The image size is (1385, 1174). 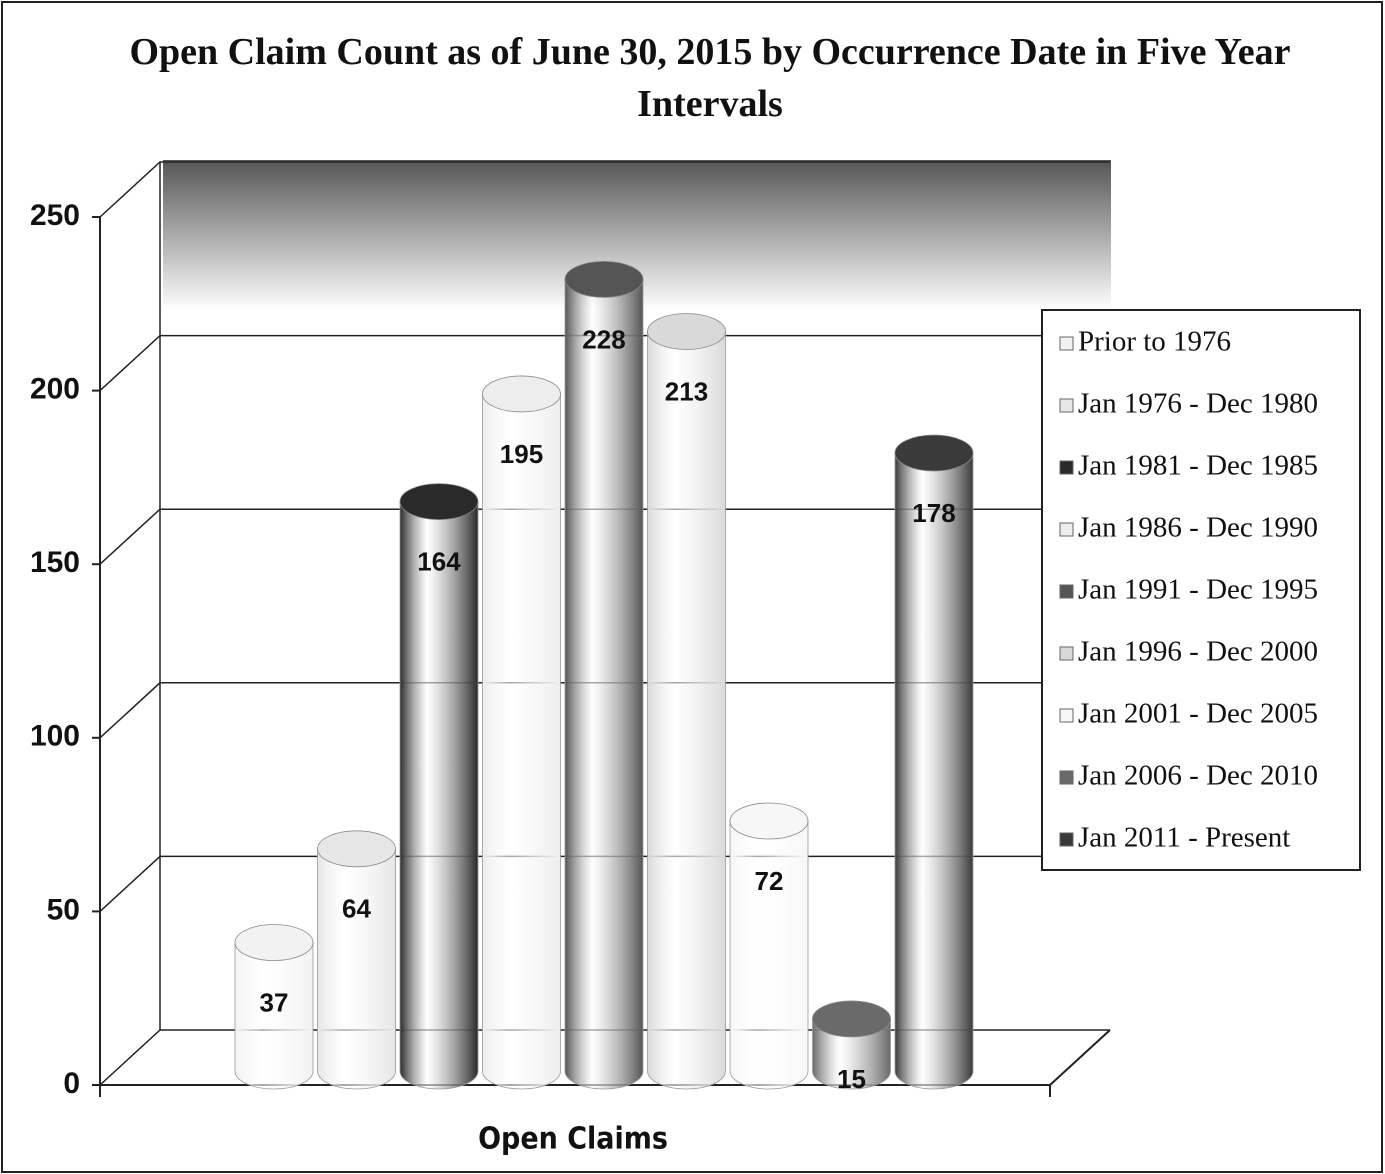 I want to click on data-label: 37, so click(x=274, y=1002).